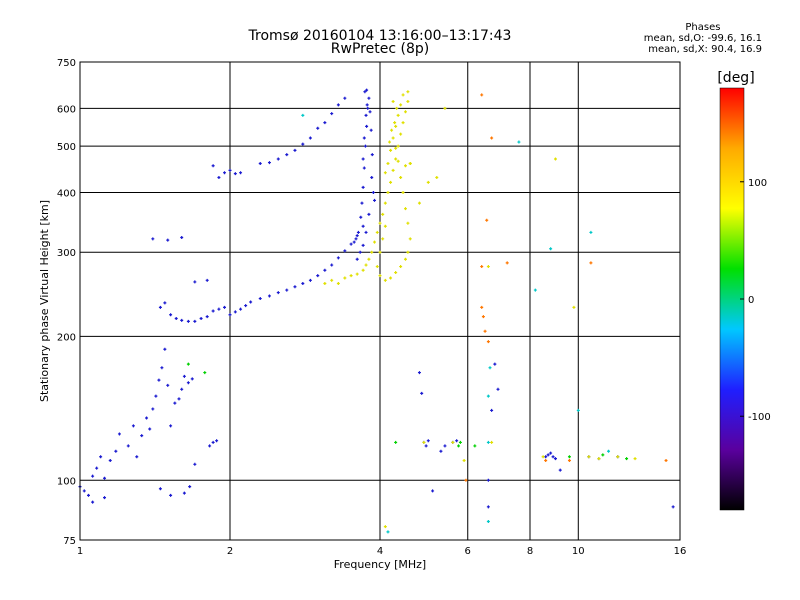 This screenshot has width=800, height=600. Describe the element at coordinates (703, 27) in the screenshot. I see `phase-stats-header: Phases` at that location.